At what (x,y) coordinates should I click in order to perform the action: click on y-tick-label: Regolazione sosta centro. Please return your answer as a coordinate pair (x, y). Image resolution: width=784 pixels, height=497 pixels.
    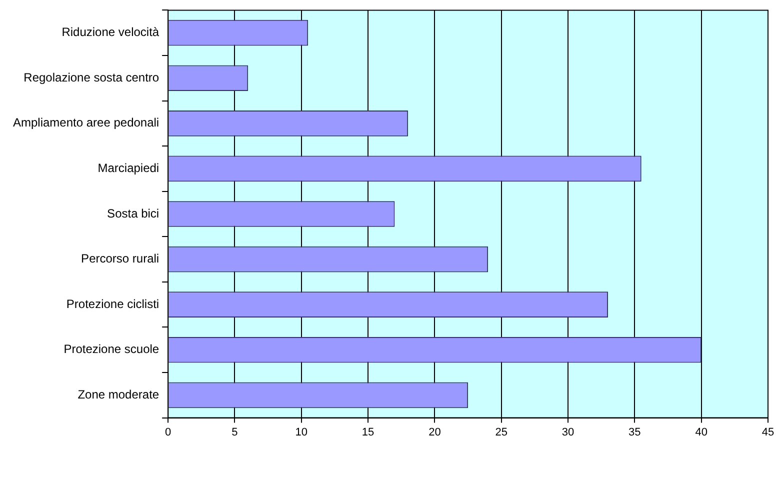
    Looking at the image, I should click on (92, 77).